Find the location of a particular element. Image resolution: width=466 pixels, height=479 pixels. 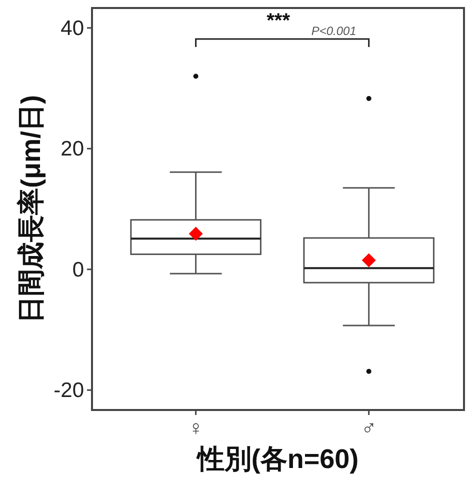

annotation: *** is located at coordinates (278, 21).